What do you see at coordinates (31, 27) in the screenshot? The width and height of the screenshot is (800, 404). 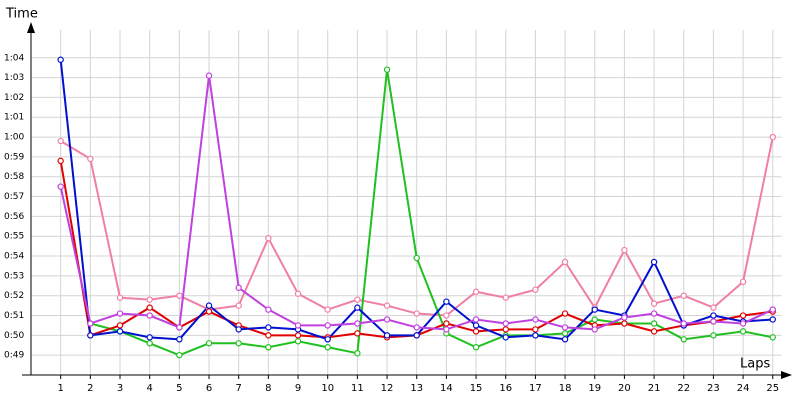 I see `y-axis-arrow` at bounding box center [31, 27].